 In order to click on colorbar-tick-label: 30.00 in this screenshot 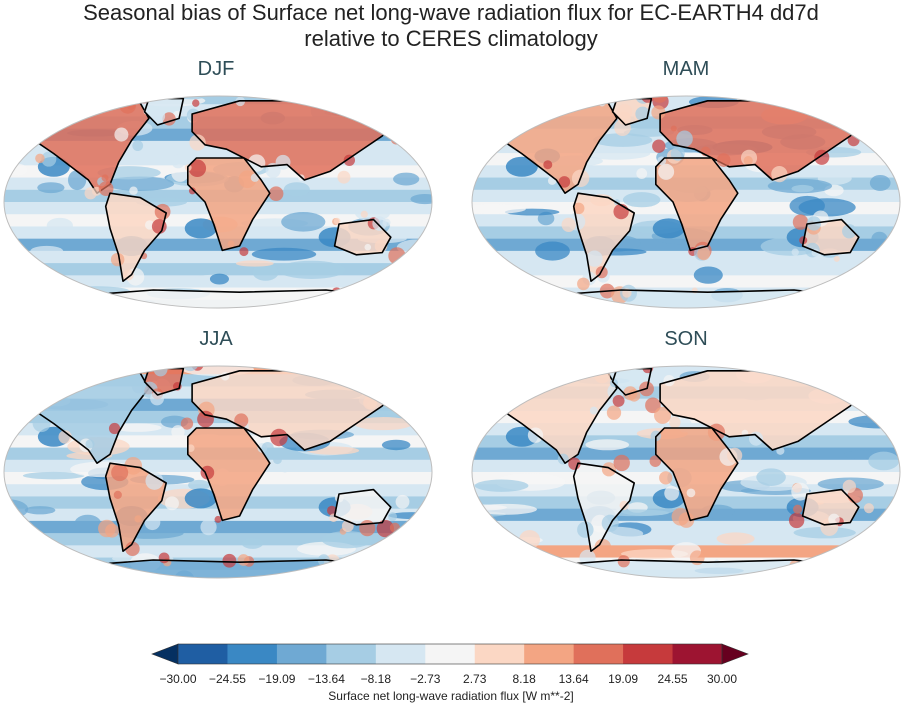, I will do `click(722, 679)`.